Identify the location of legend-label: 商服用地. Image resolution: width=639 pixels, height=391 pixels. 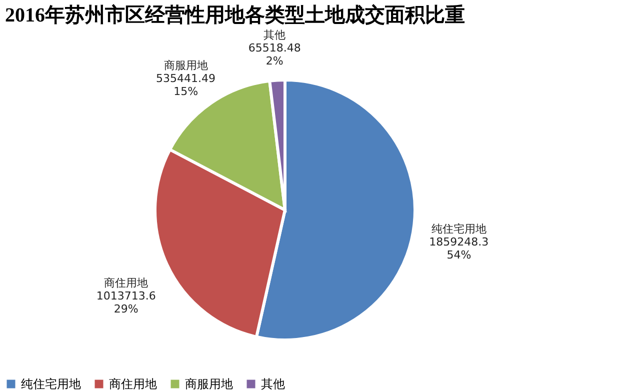
(209, 384).